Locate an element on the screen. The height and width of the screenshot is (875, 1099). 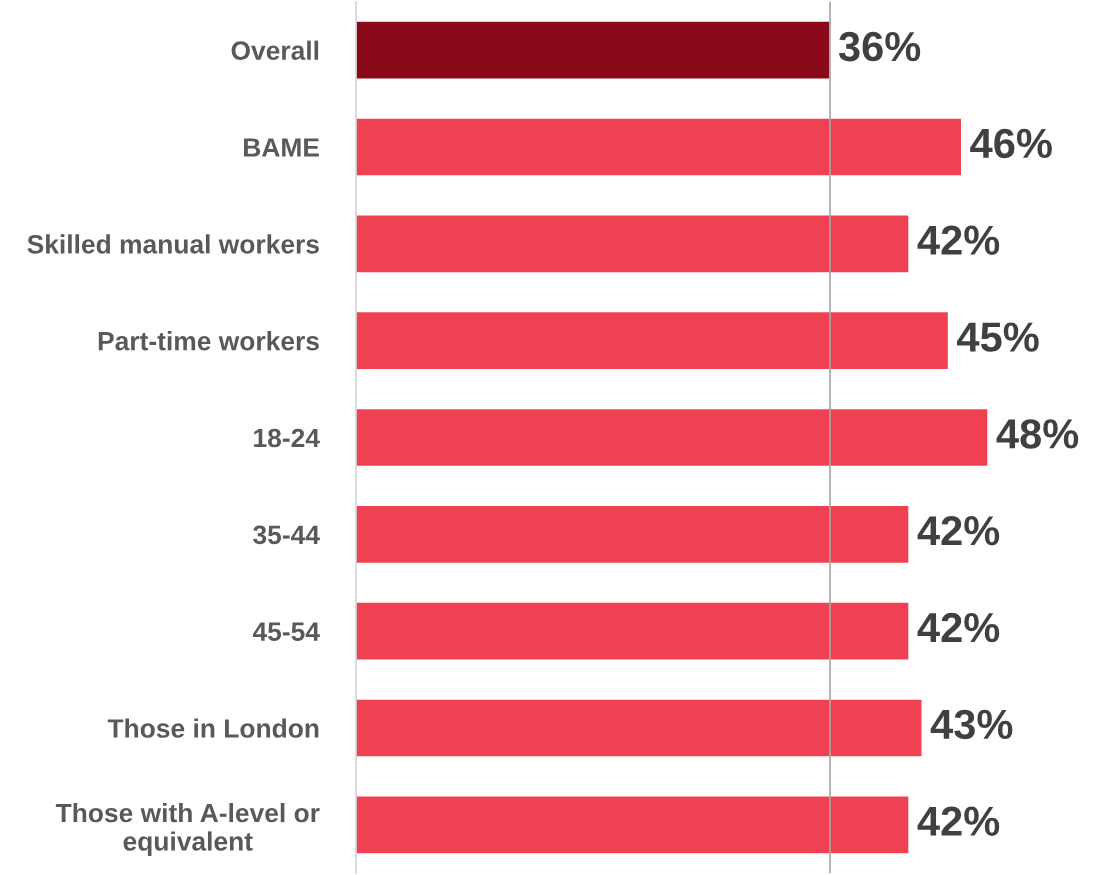
data-label: 36% is located at coordinates (879, 46).